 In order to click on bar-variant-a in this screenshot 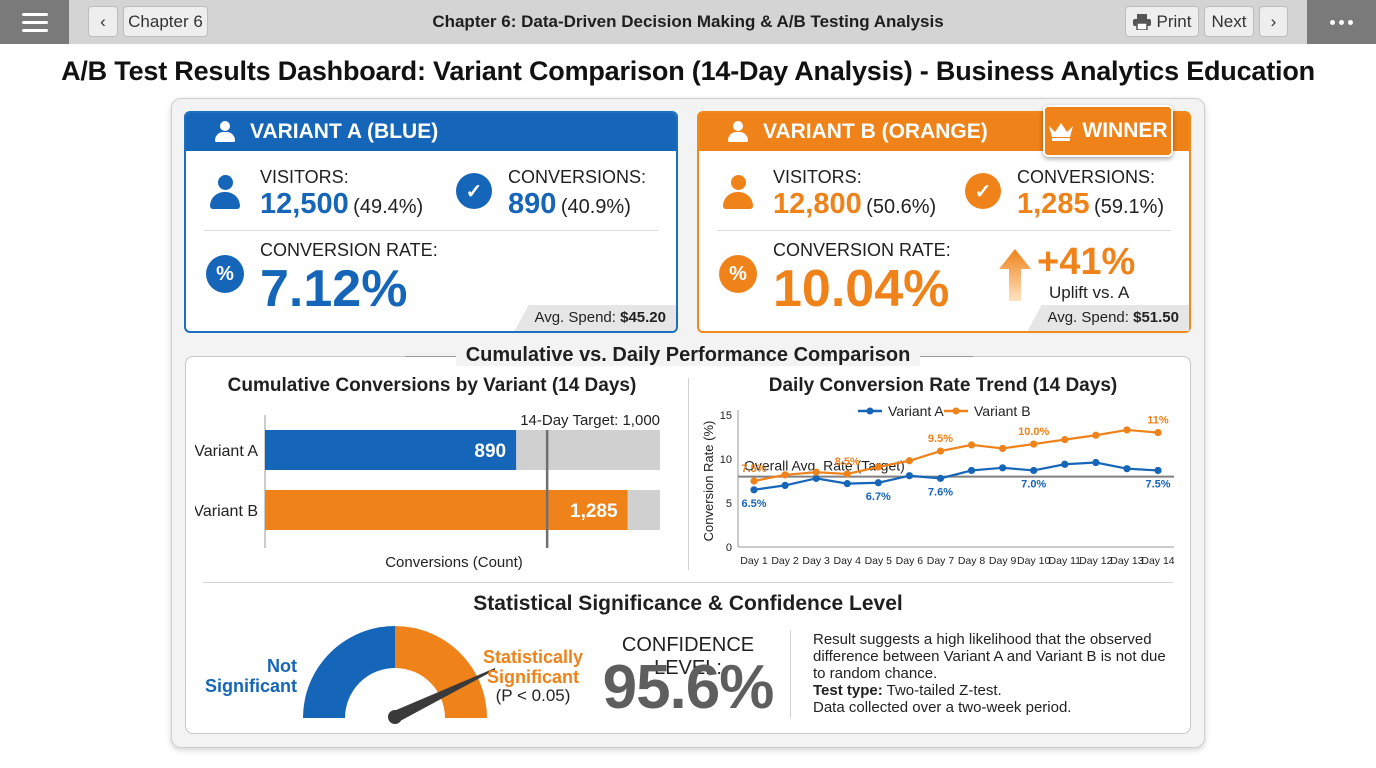, I will do `click(391, 450)`.